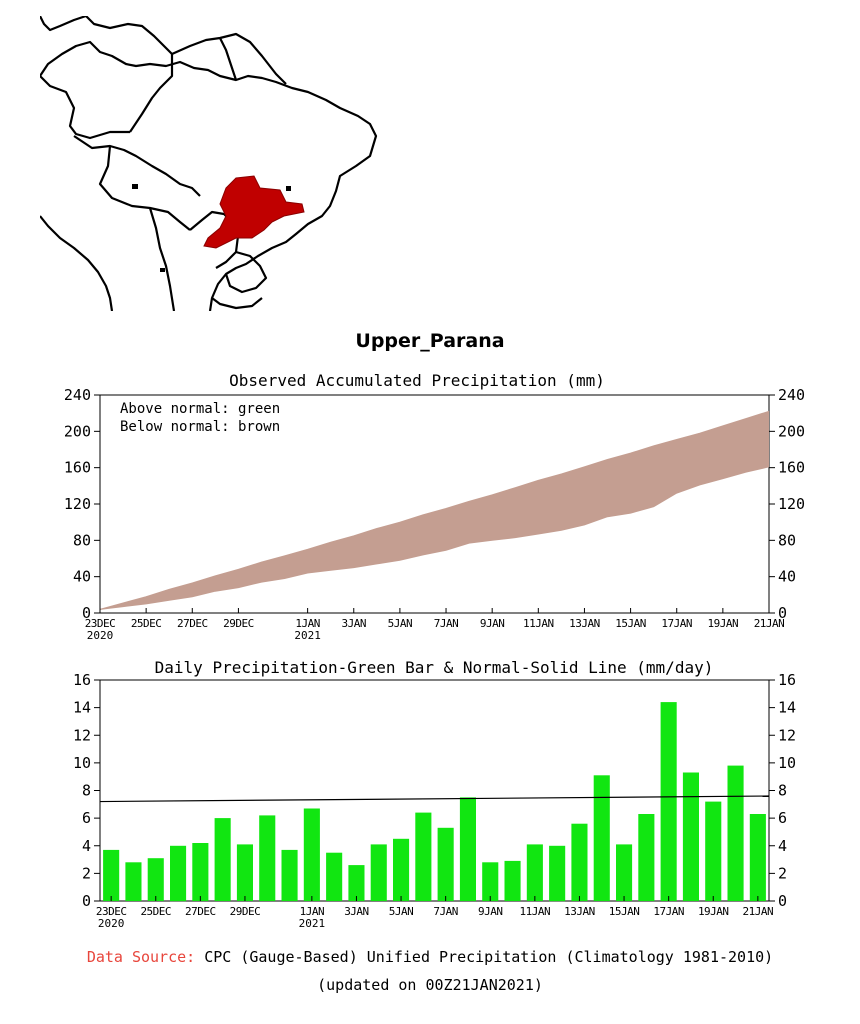  I want to click on amapa-border, so click(228, 59).